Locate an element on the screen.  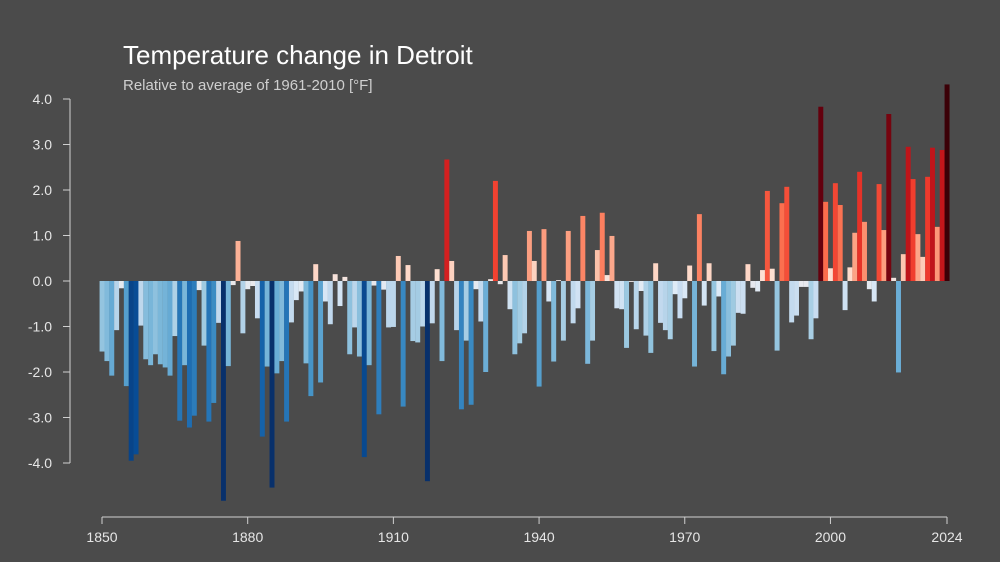
bar-1900 is located at coordinates (345, 278).